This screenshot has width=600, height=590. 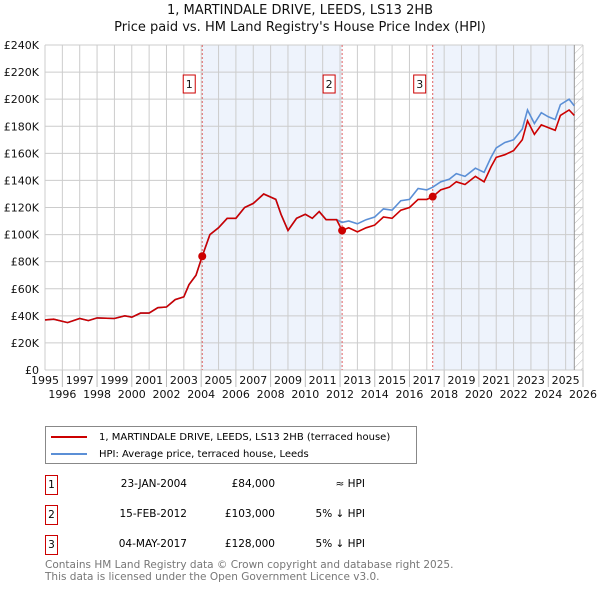 I want to click on y-tick-label: £160K, so click(x=22, y=153).